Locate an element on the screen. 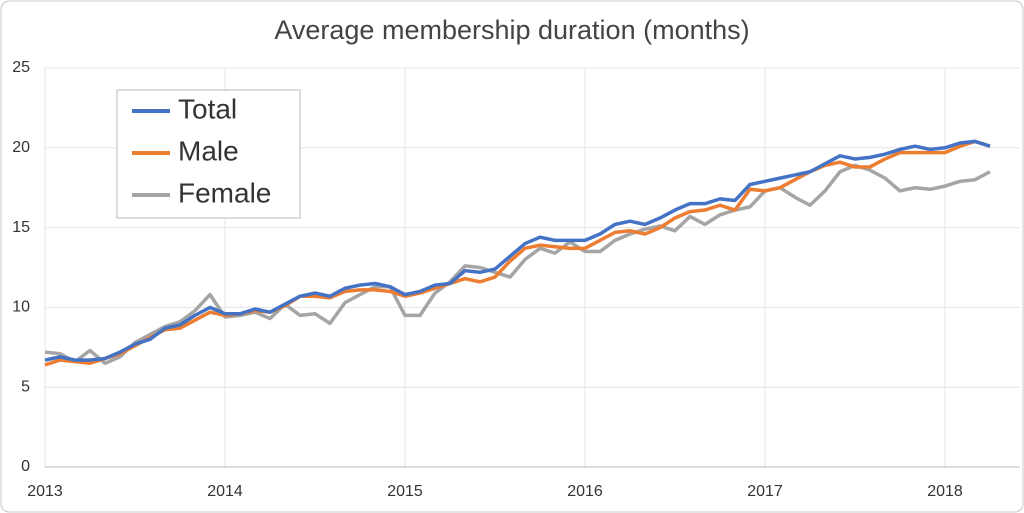  x-tick-label: 2016 is located at coordinates (585, 491).